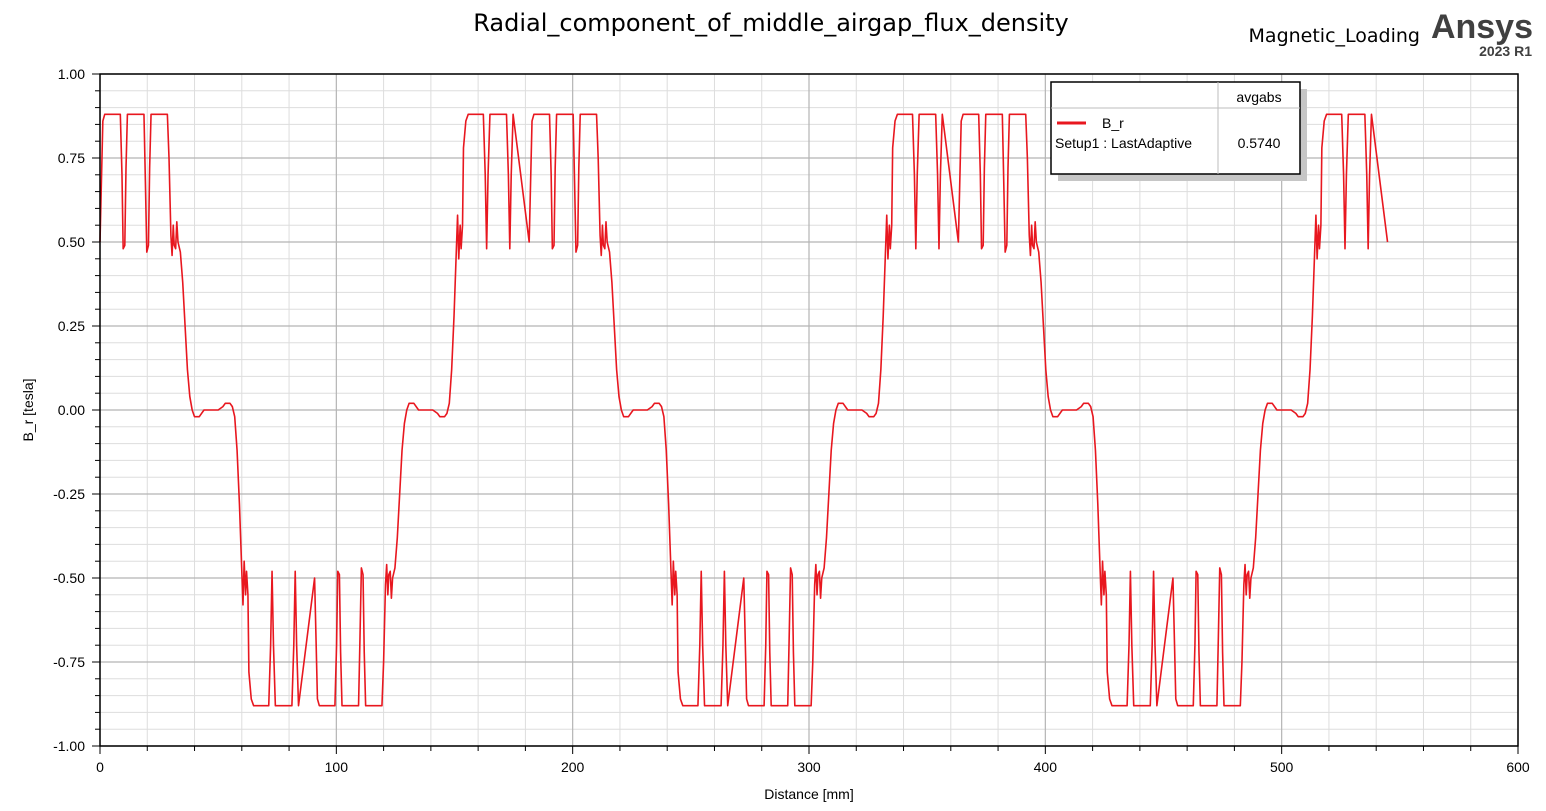 The image size is (1546, 811). What do you see at coordinates (71, 158) in the screenshot?
I see `y-tick-label: 0.75` at bounding box center [71, 158].